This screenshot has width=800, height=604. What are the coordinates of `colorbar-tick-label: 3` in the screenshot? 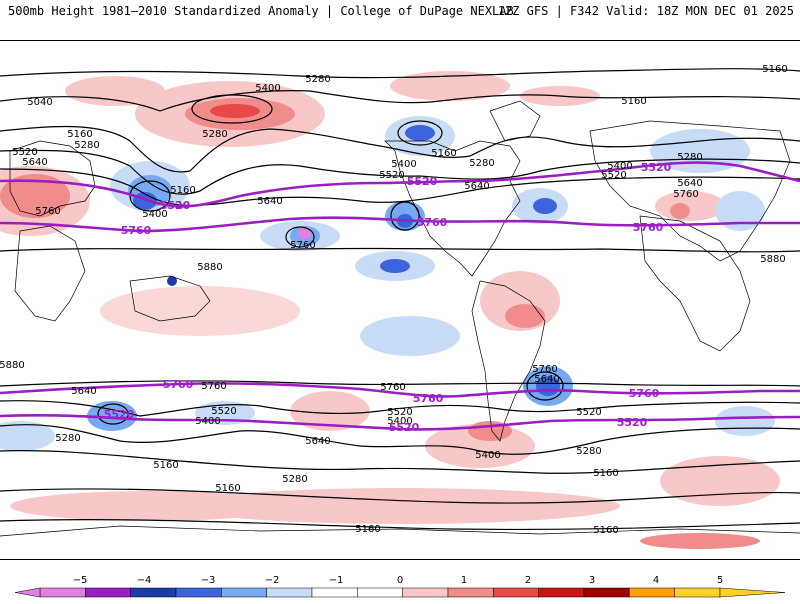 It's located at (592, 580).